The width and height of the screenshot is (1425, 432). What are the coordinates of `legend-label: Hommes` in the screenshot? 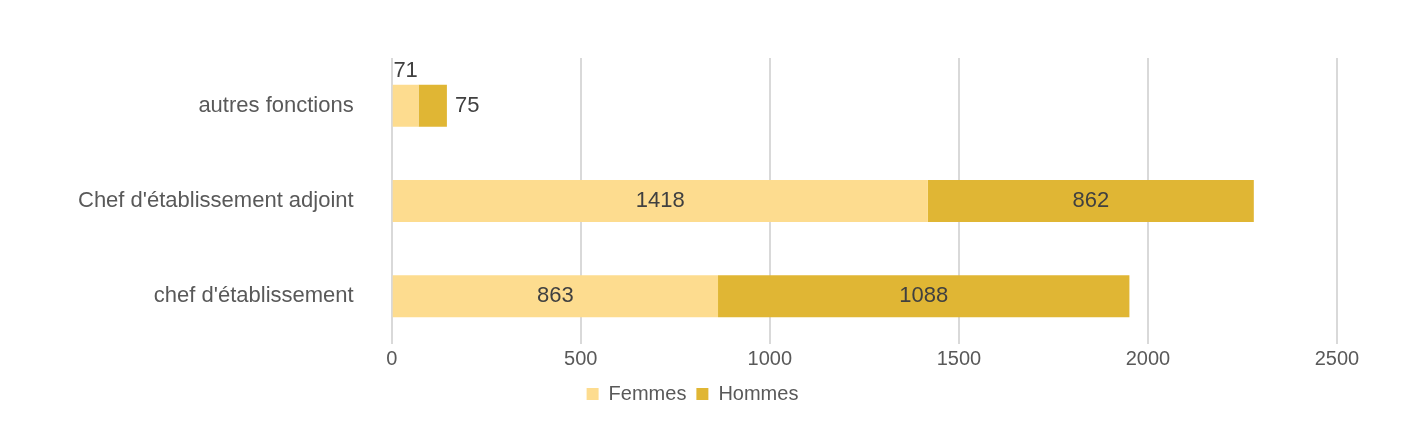 It's located at (758, 392).